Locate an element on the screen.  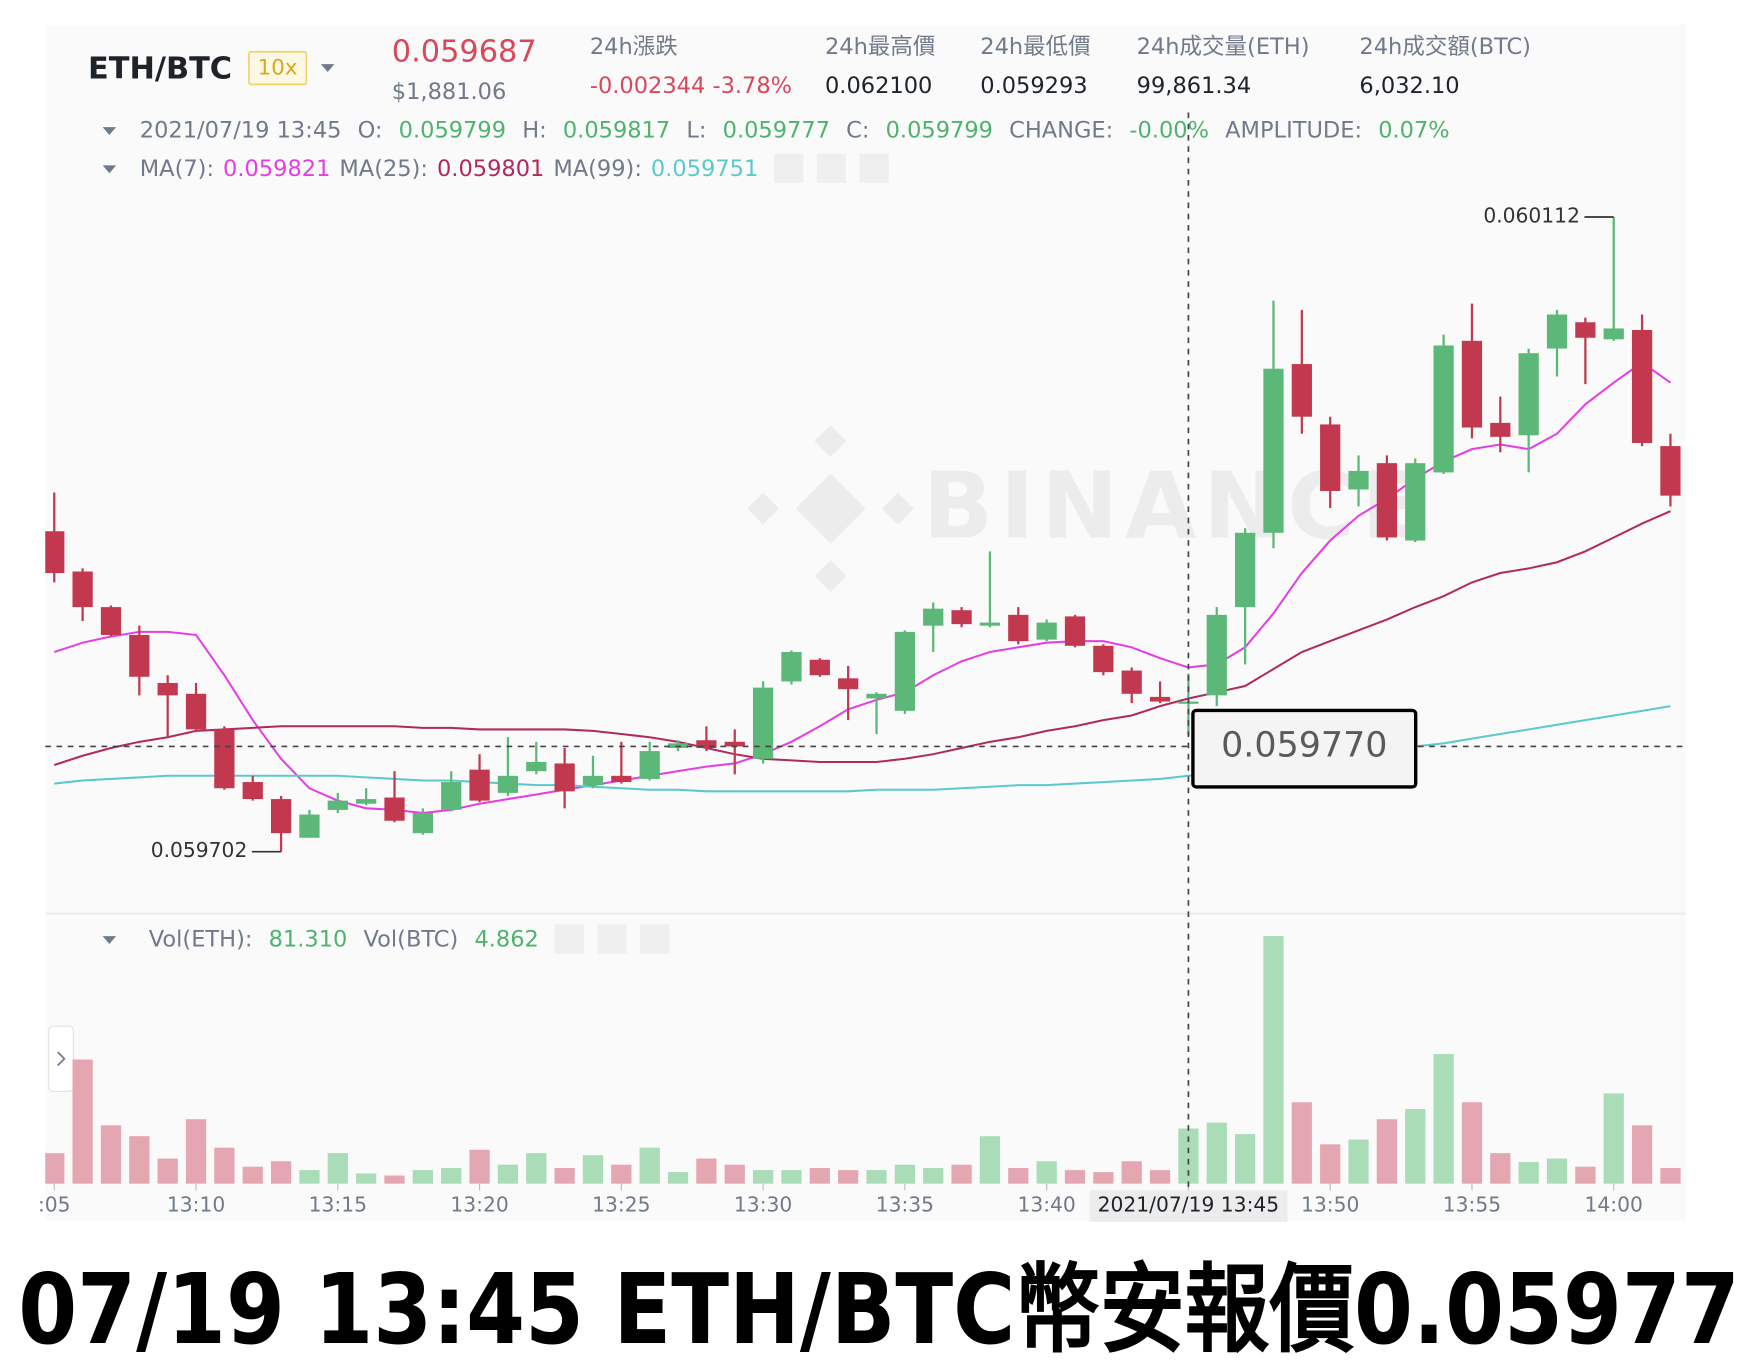
dropdown-arrow is located at coordinates (327, 68).